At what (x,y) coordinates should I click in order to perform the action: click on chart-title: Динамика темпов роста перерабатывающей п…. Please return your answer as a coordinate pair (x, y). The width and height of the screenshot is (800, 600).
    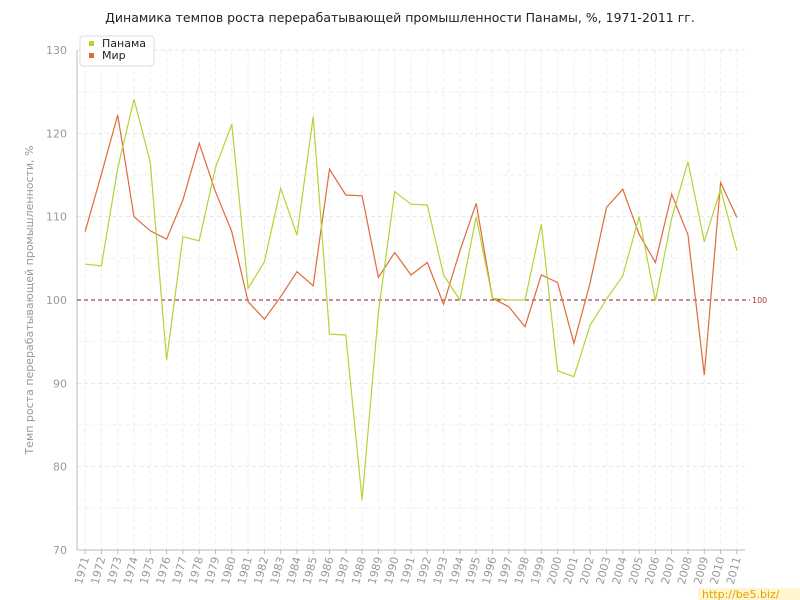
    Looking at the image, I should click on (400, 17).